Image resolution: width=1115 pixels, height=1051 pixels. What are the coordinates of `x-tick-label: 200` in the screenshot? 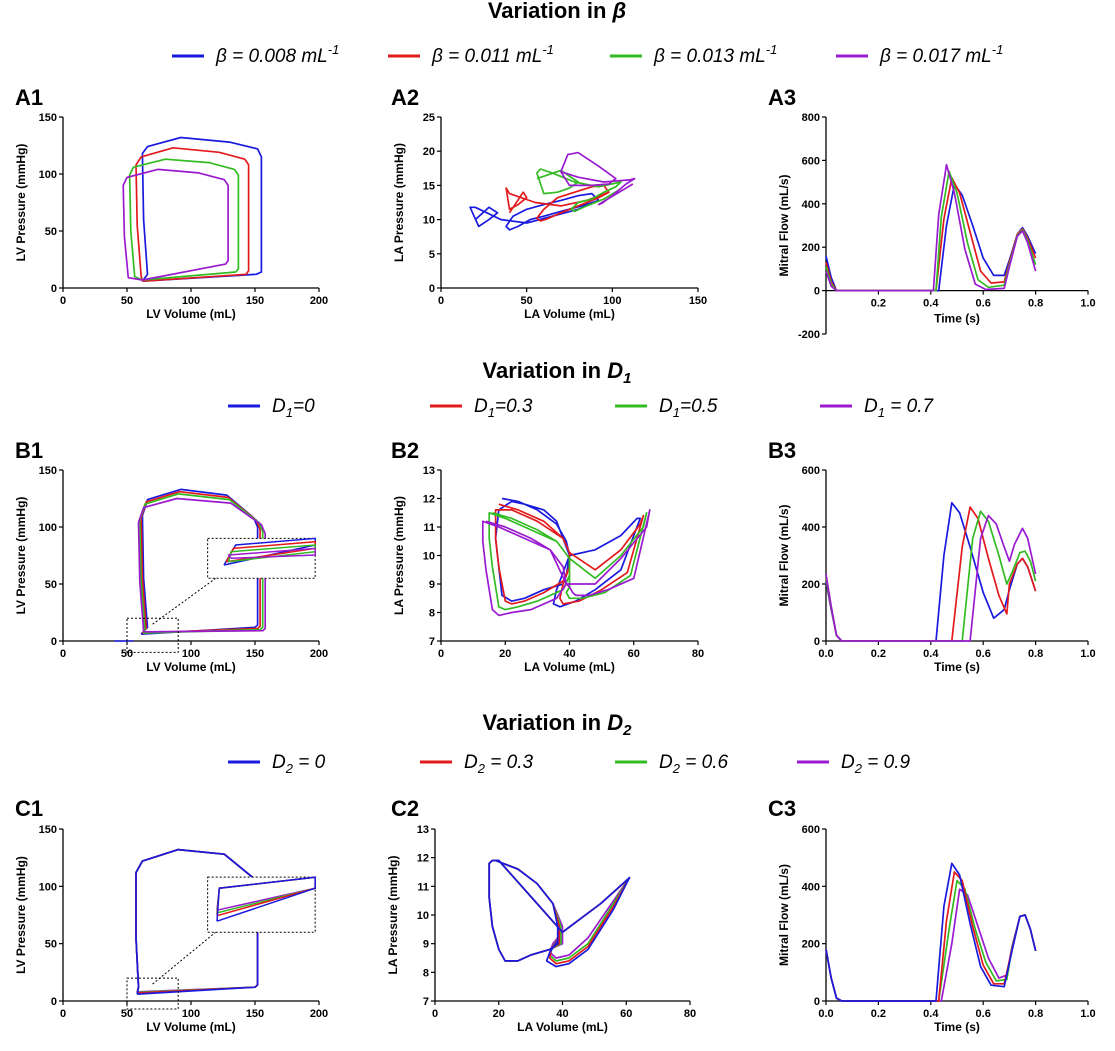 It's located at (319, 654).